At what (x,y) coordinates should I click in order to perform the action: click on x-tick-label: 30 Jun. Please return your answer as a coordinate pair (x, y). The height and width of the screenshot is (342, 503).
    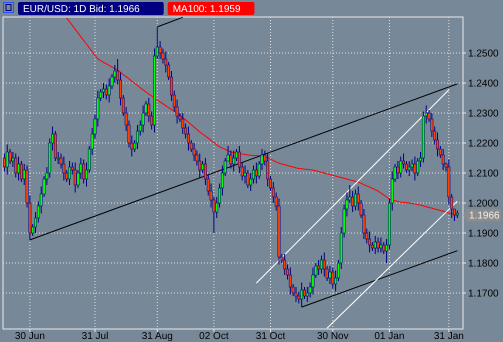
    Looking at the image, I should click on (29, 336).